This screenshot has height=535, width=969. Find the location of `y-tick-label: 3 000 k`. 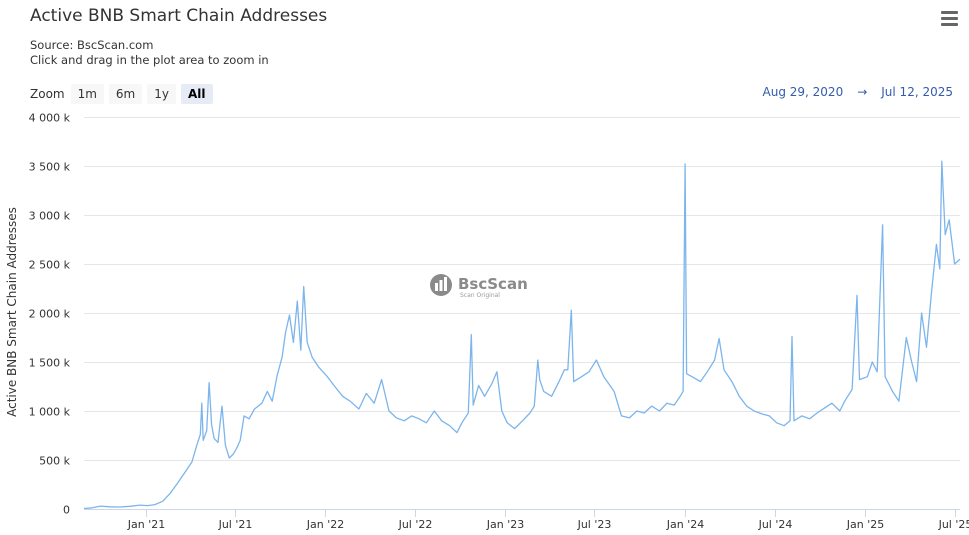

y-tick-label: 3 000 k is located at coordinates (50, 216).